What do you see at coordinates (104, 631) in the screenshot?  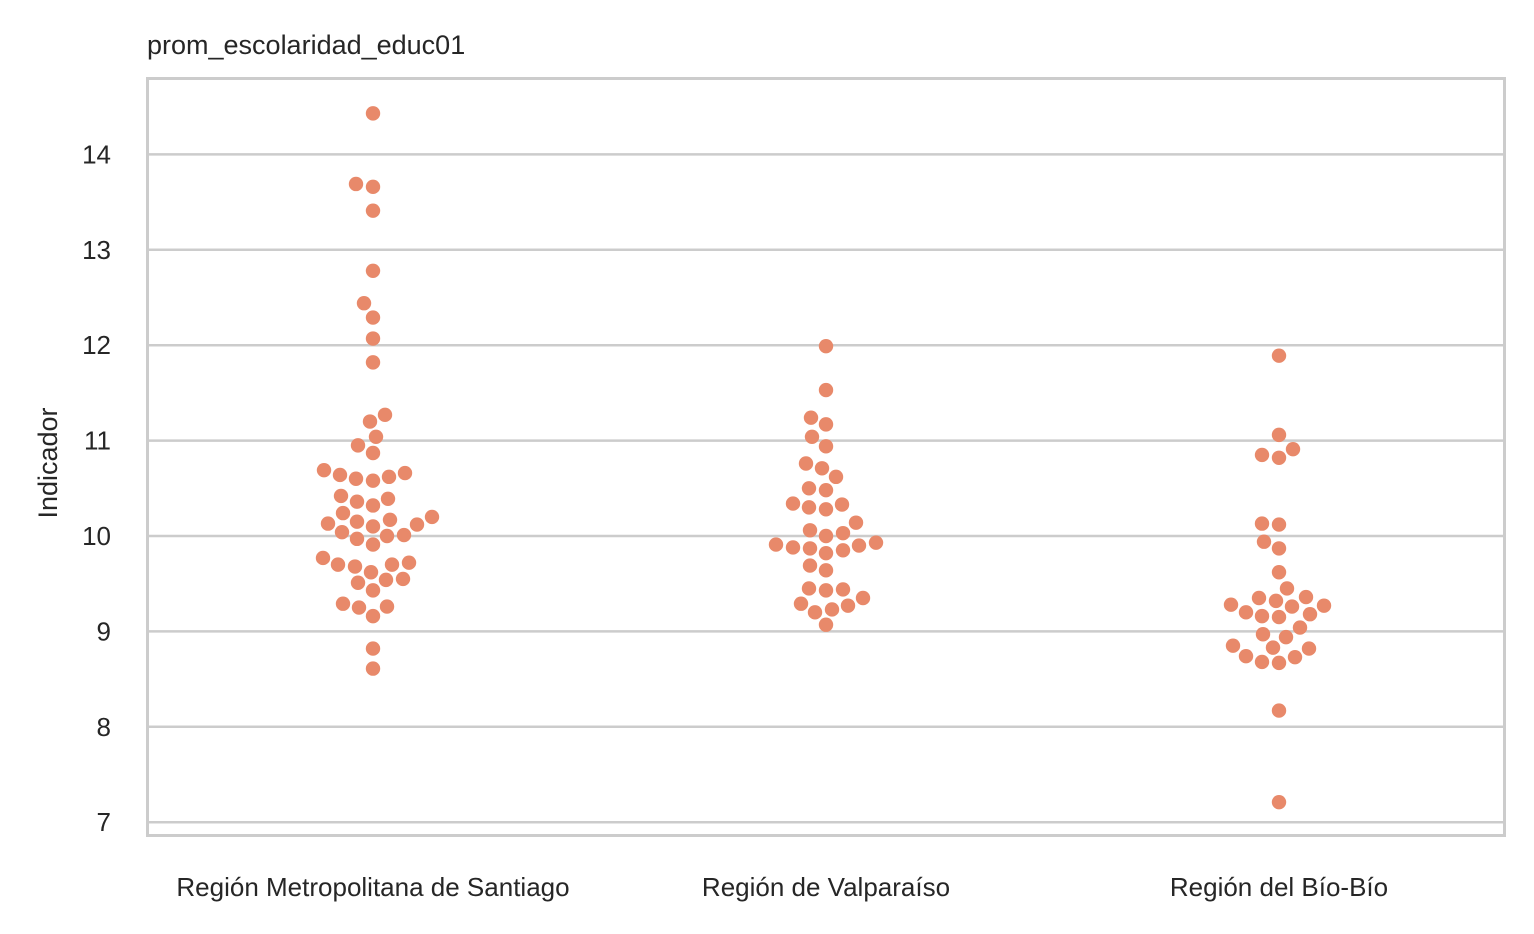 I see `y-tick-label: 9` at bounding box center [104, 631].